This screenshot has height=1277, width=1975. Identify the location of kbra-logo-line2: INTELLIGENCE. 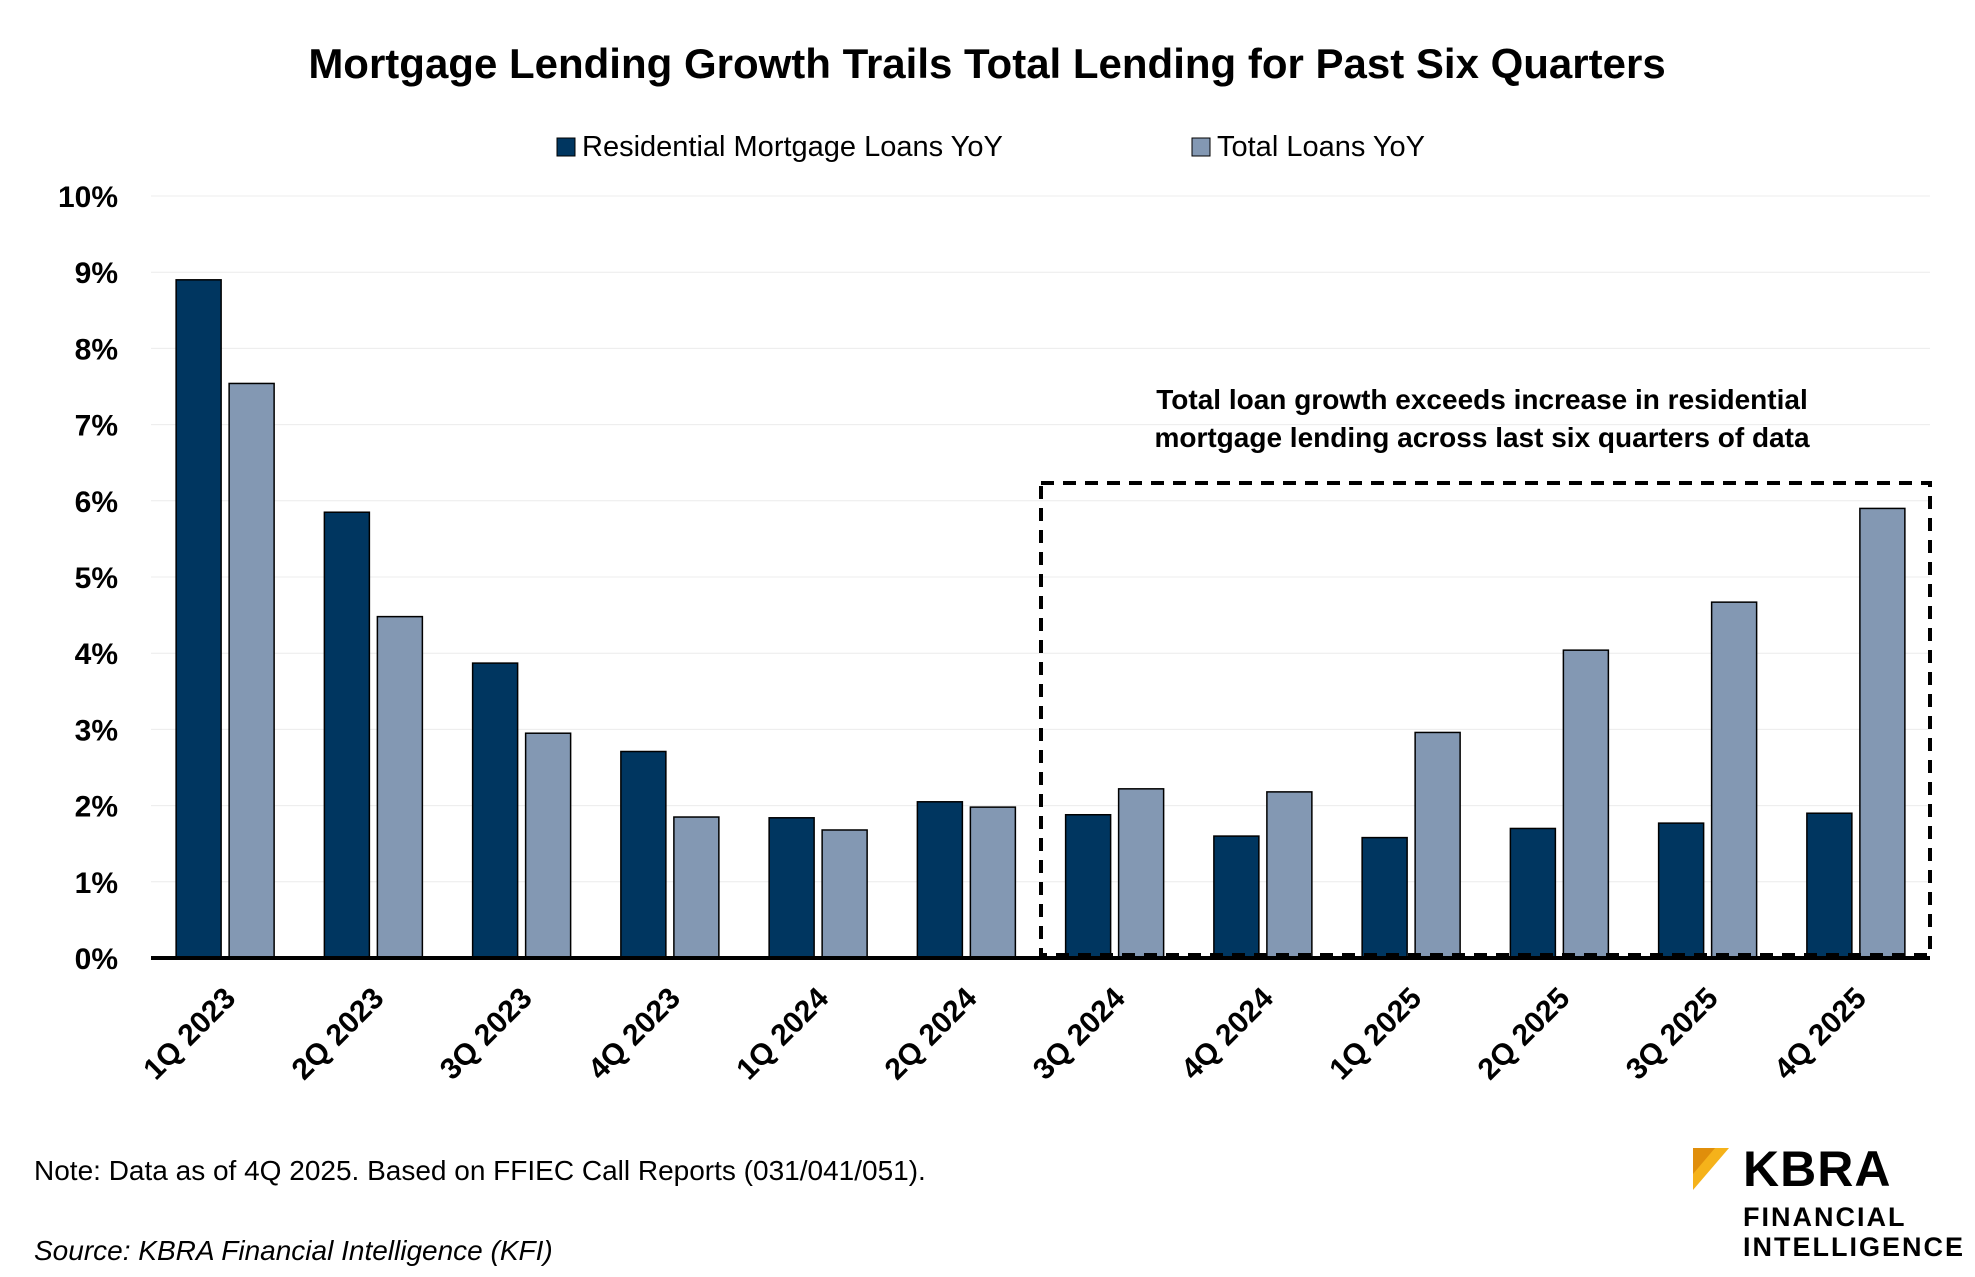
(1854, 1247).